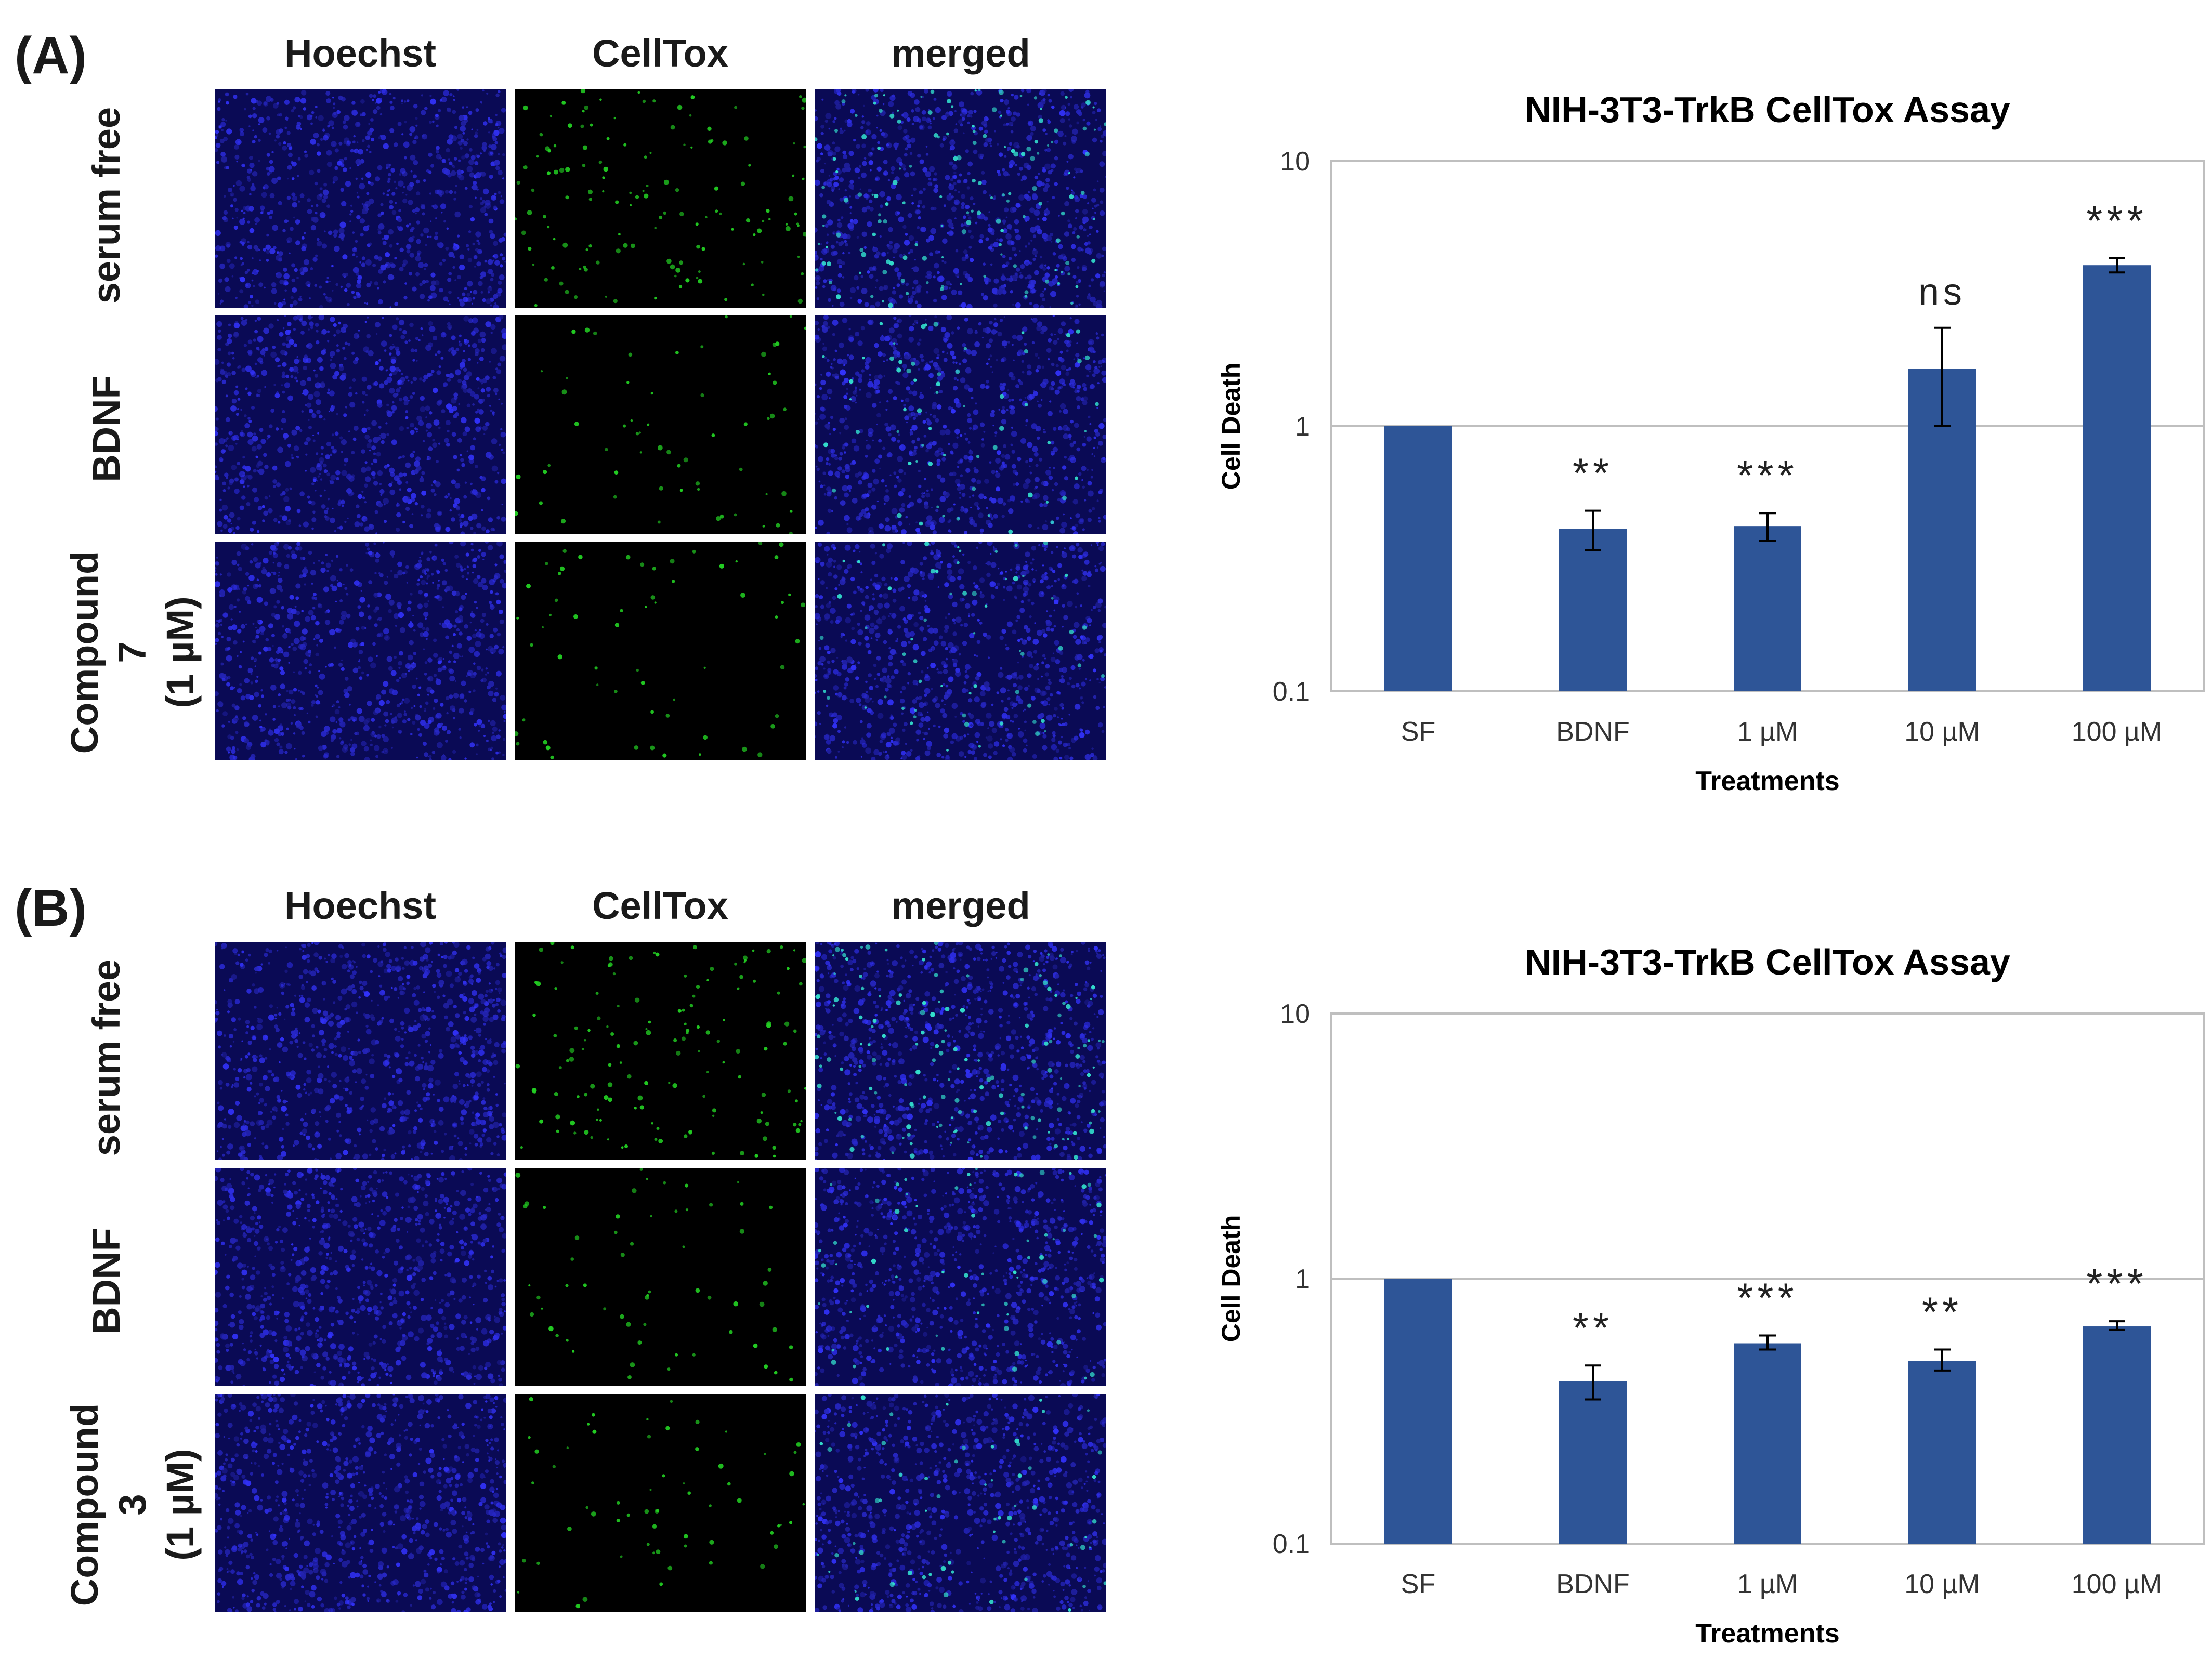  What do you see at coordinates (51, 908) in the screenshot?
I see `panel-label: (B)` at bounding box center [51, 908].